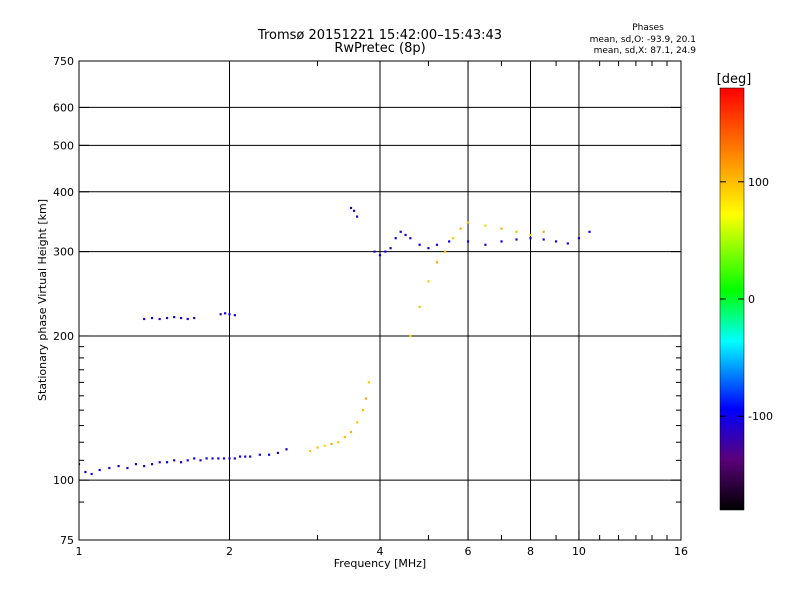 Image resolution: width=800 pixels, height=600 pixels. Describe the element at coordinates (67, 540) in the screenshot. I see `y-tick-label: 75` at that location.